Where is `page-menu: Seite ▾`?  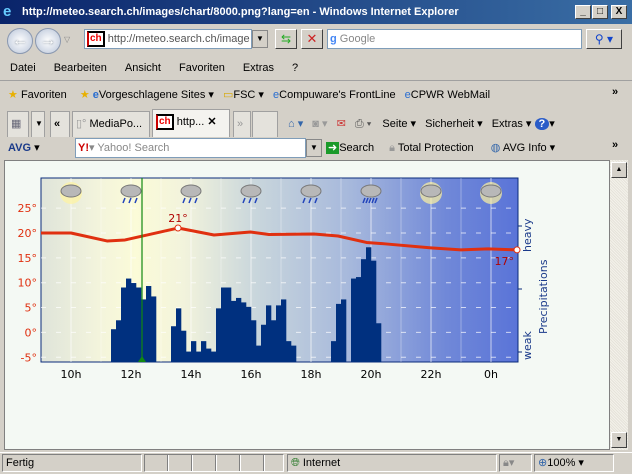
page-menu: Seite ▾ is located at coordinates (399, 124).